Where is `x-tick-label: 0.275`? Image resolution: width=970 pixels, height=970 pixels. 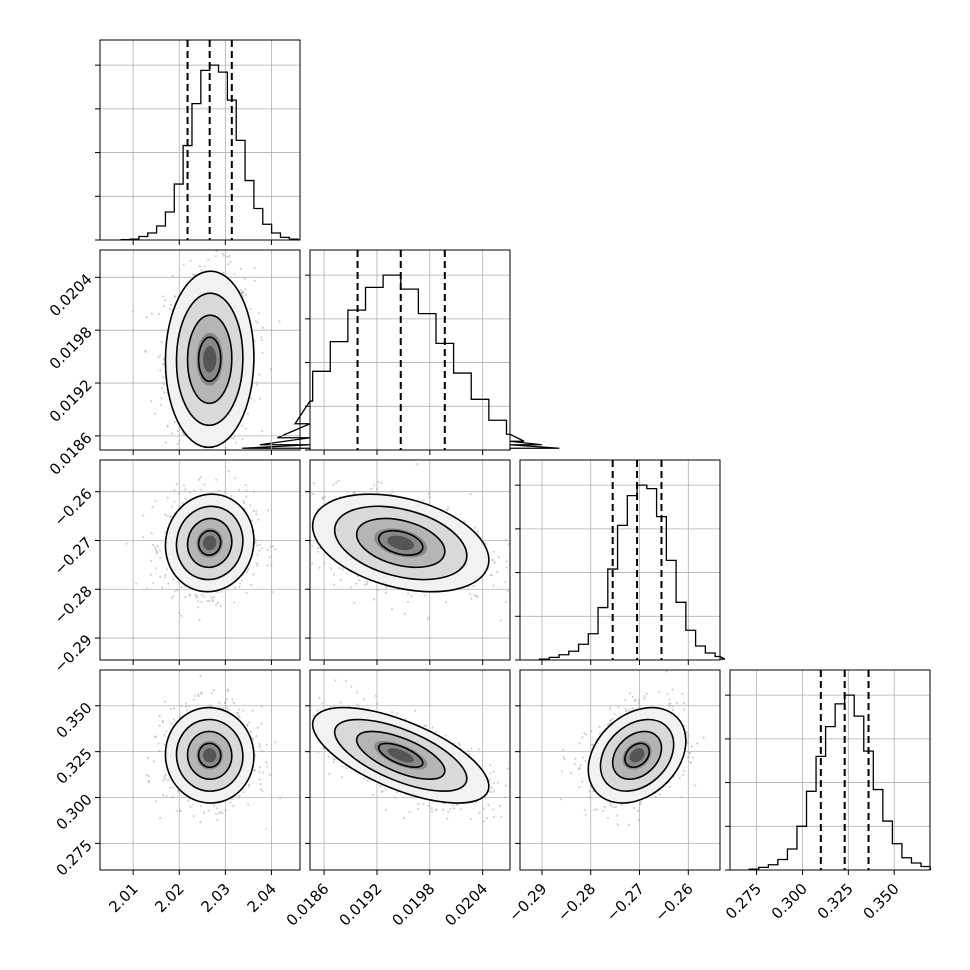
x-tick-label: 0.275 is located at coordinates (743, 901).